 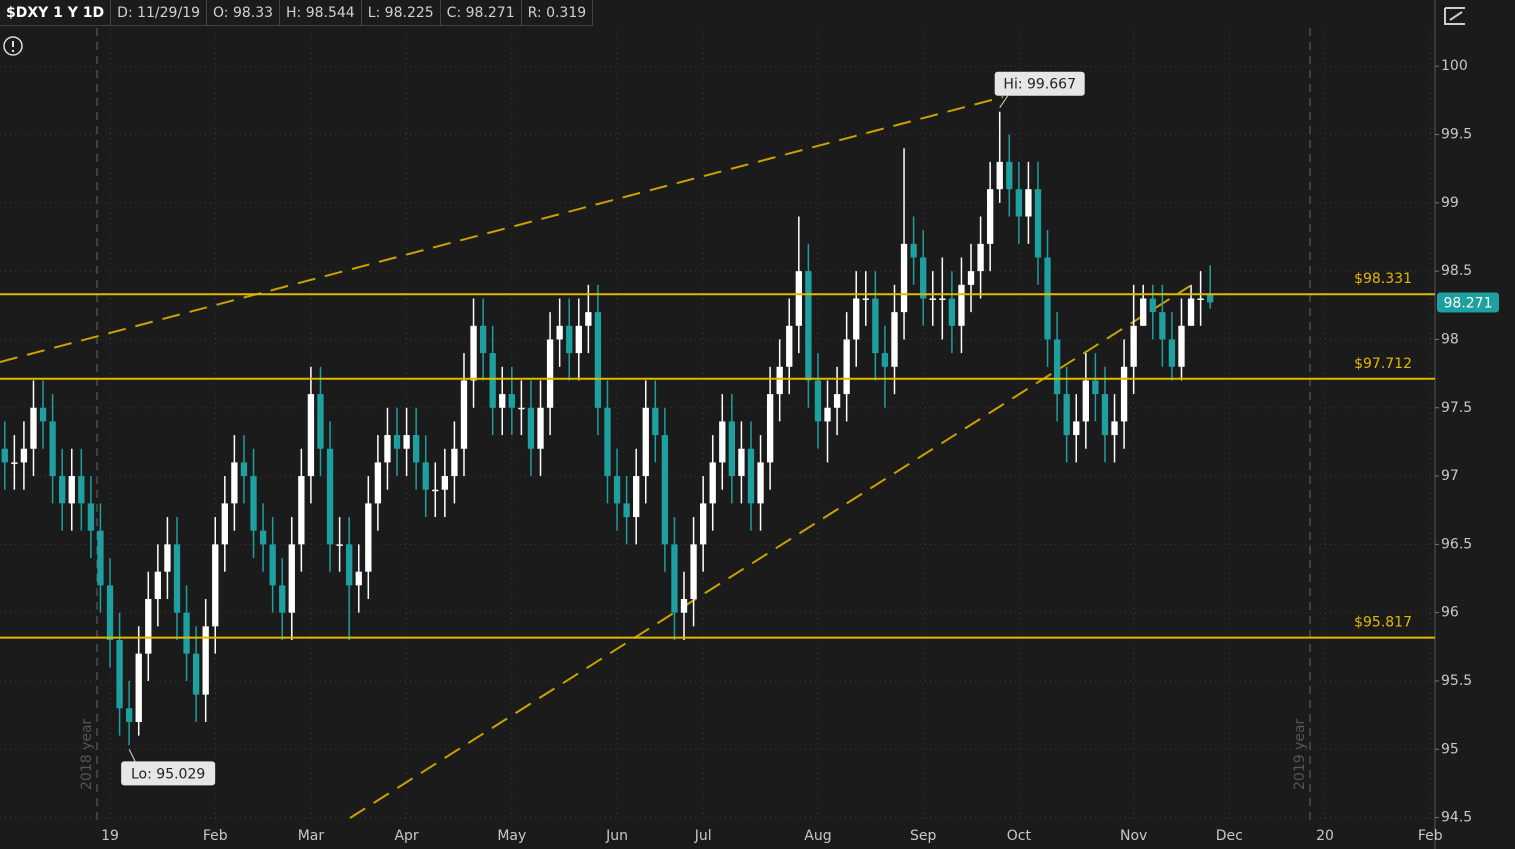 What do you see at coordinates (703, 836) in the screenshot?
I see `x-tick-label: Jul` at bounding box center [703, 836].